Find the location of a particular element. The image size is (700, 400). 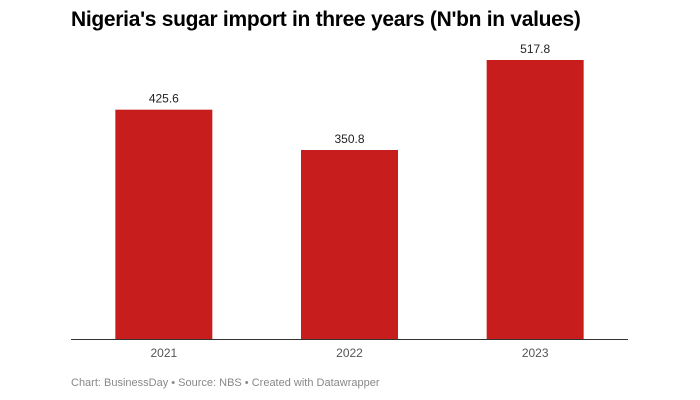

data-label: 350.8 is located at coordinates (349, 139).